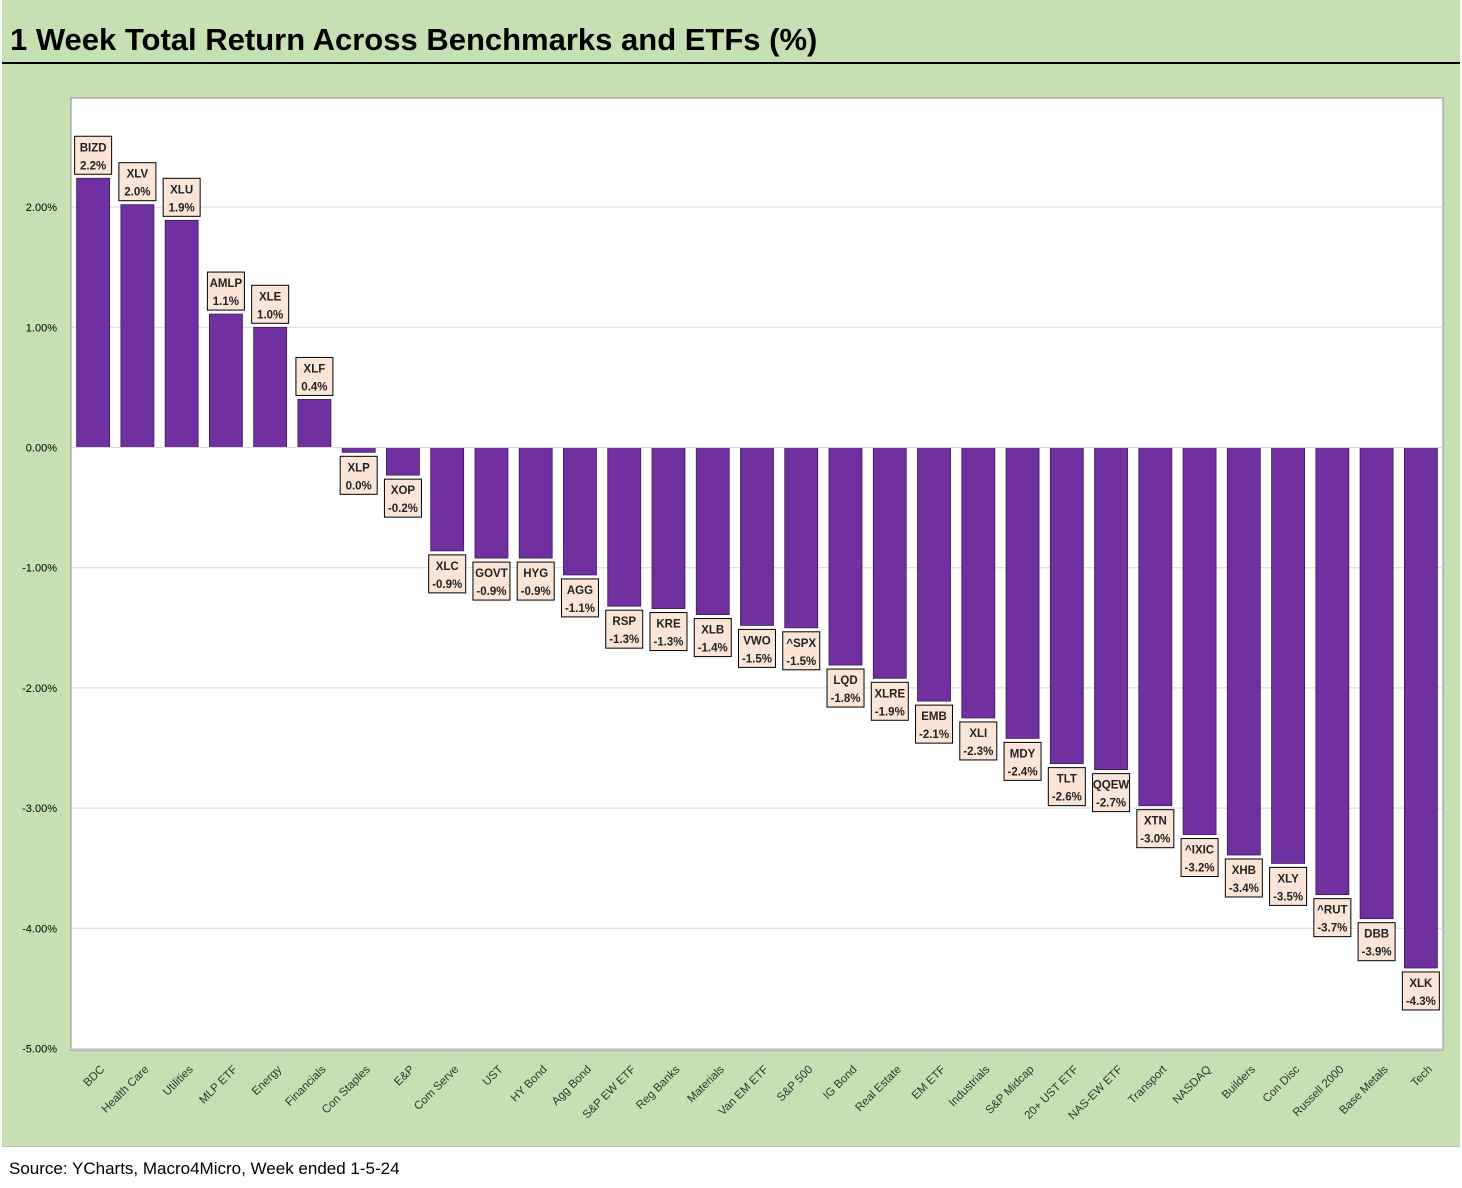  Describe the element at coordinates (580, 609) in the screenshot. I see `data-label-value: -1.1%` at that location.